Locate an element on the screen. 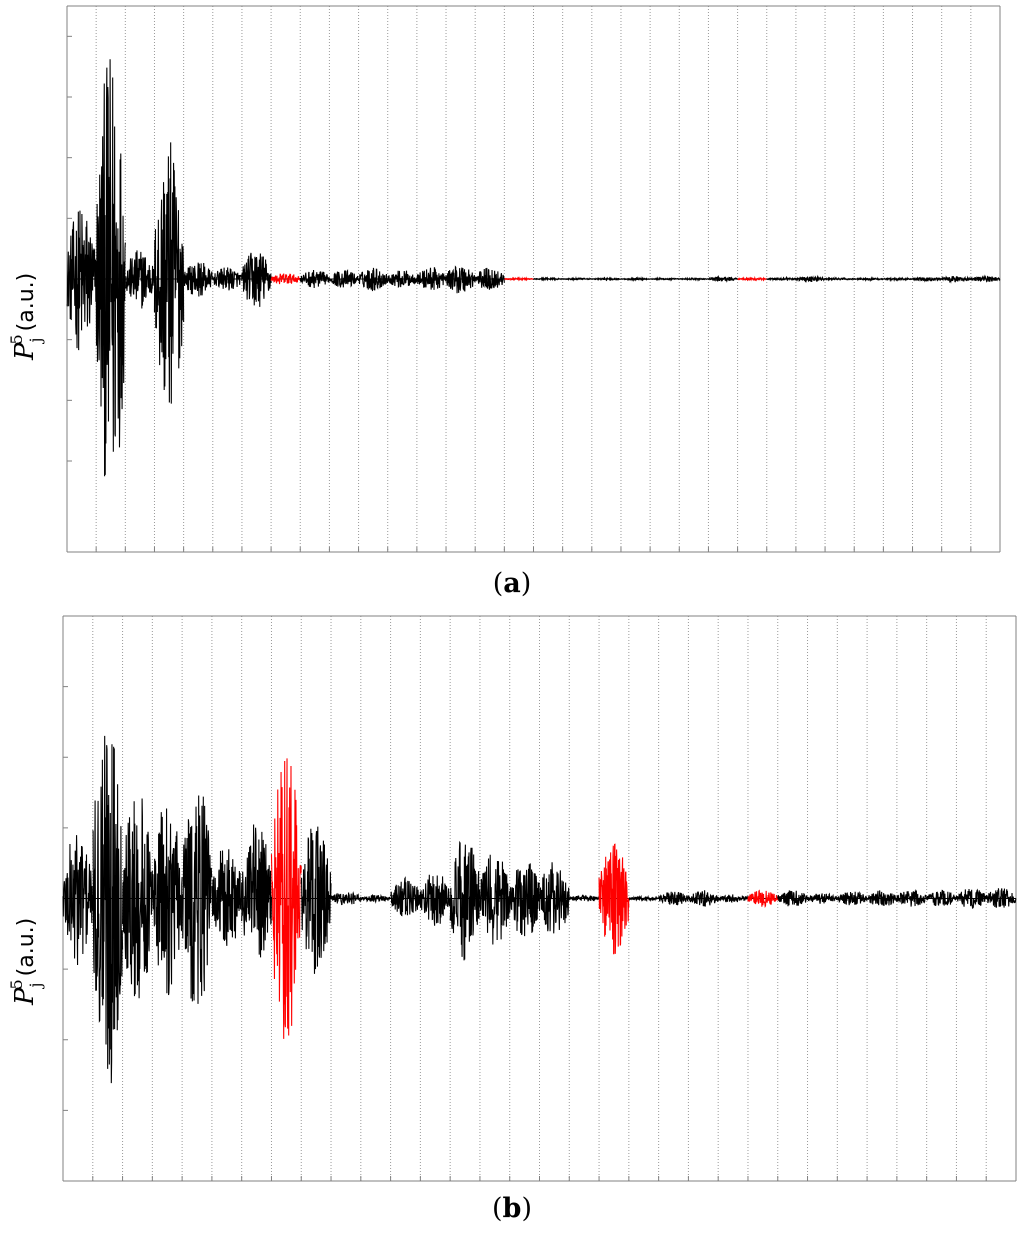  y-axis-label-b: Pj5 (a.u.) is located at coordinates (26, 961).